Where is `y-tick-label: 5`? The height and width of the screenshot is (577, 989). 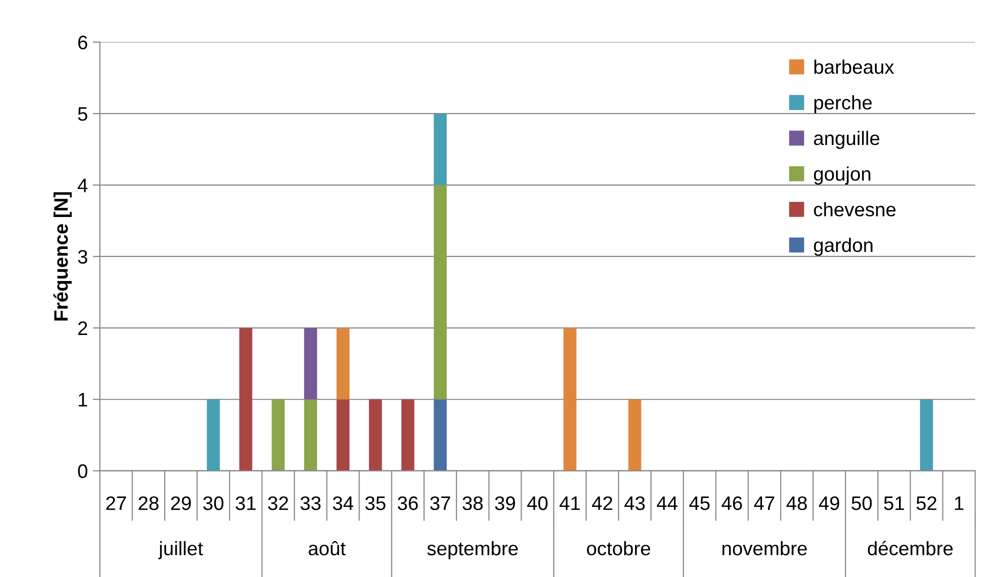
y-tick-label: 5 is located at coordinates (83, 114).